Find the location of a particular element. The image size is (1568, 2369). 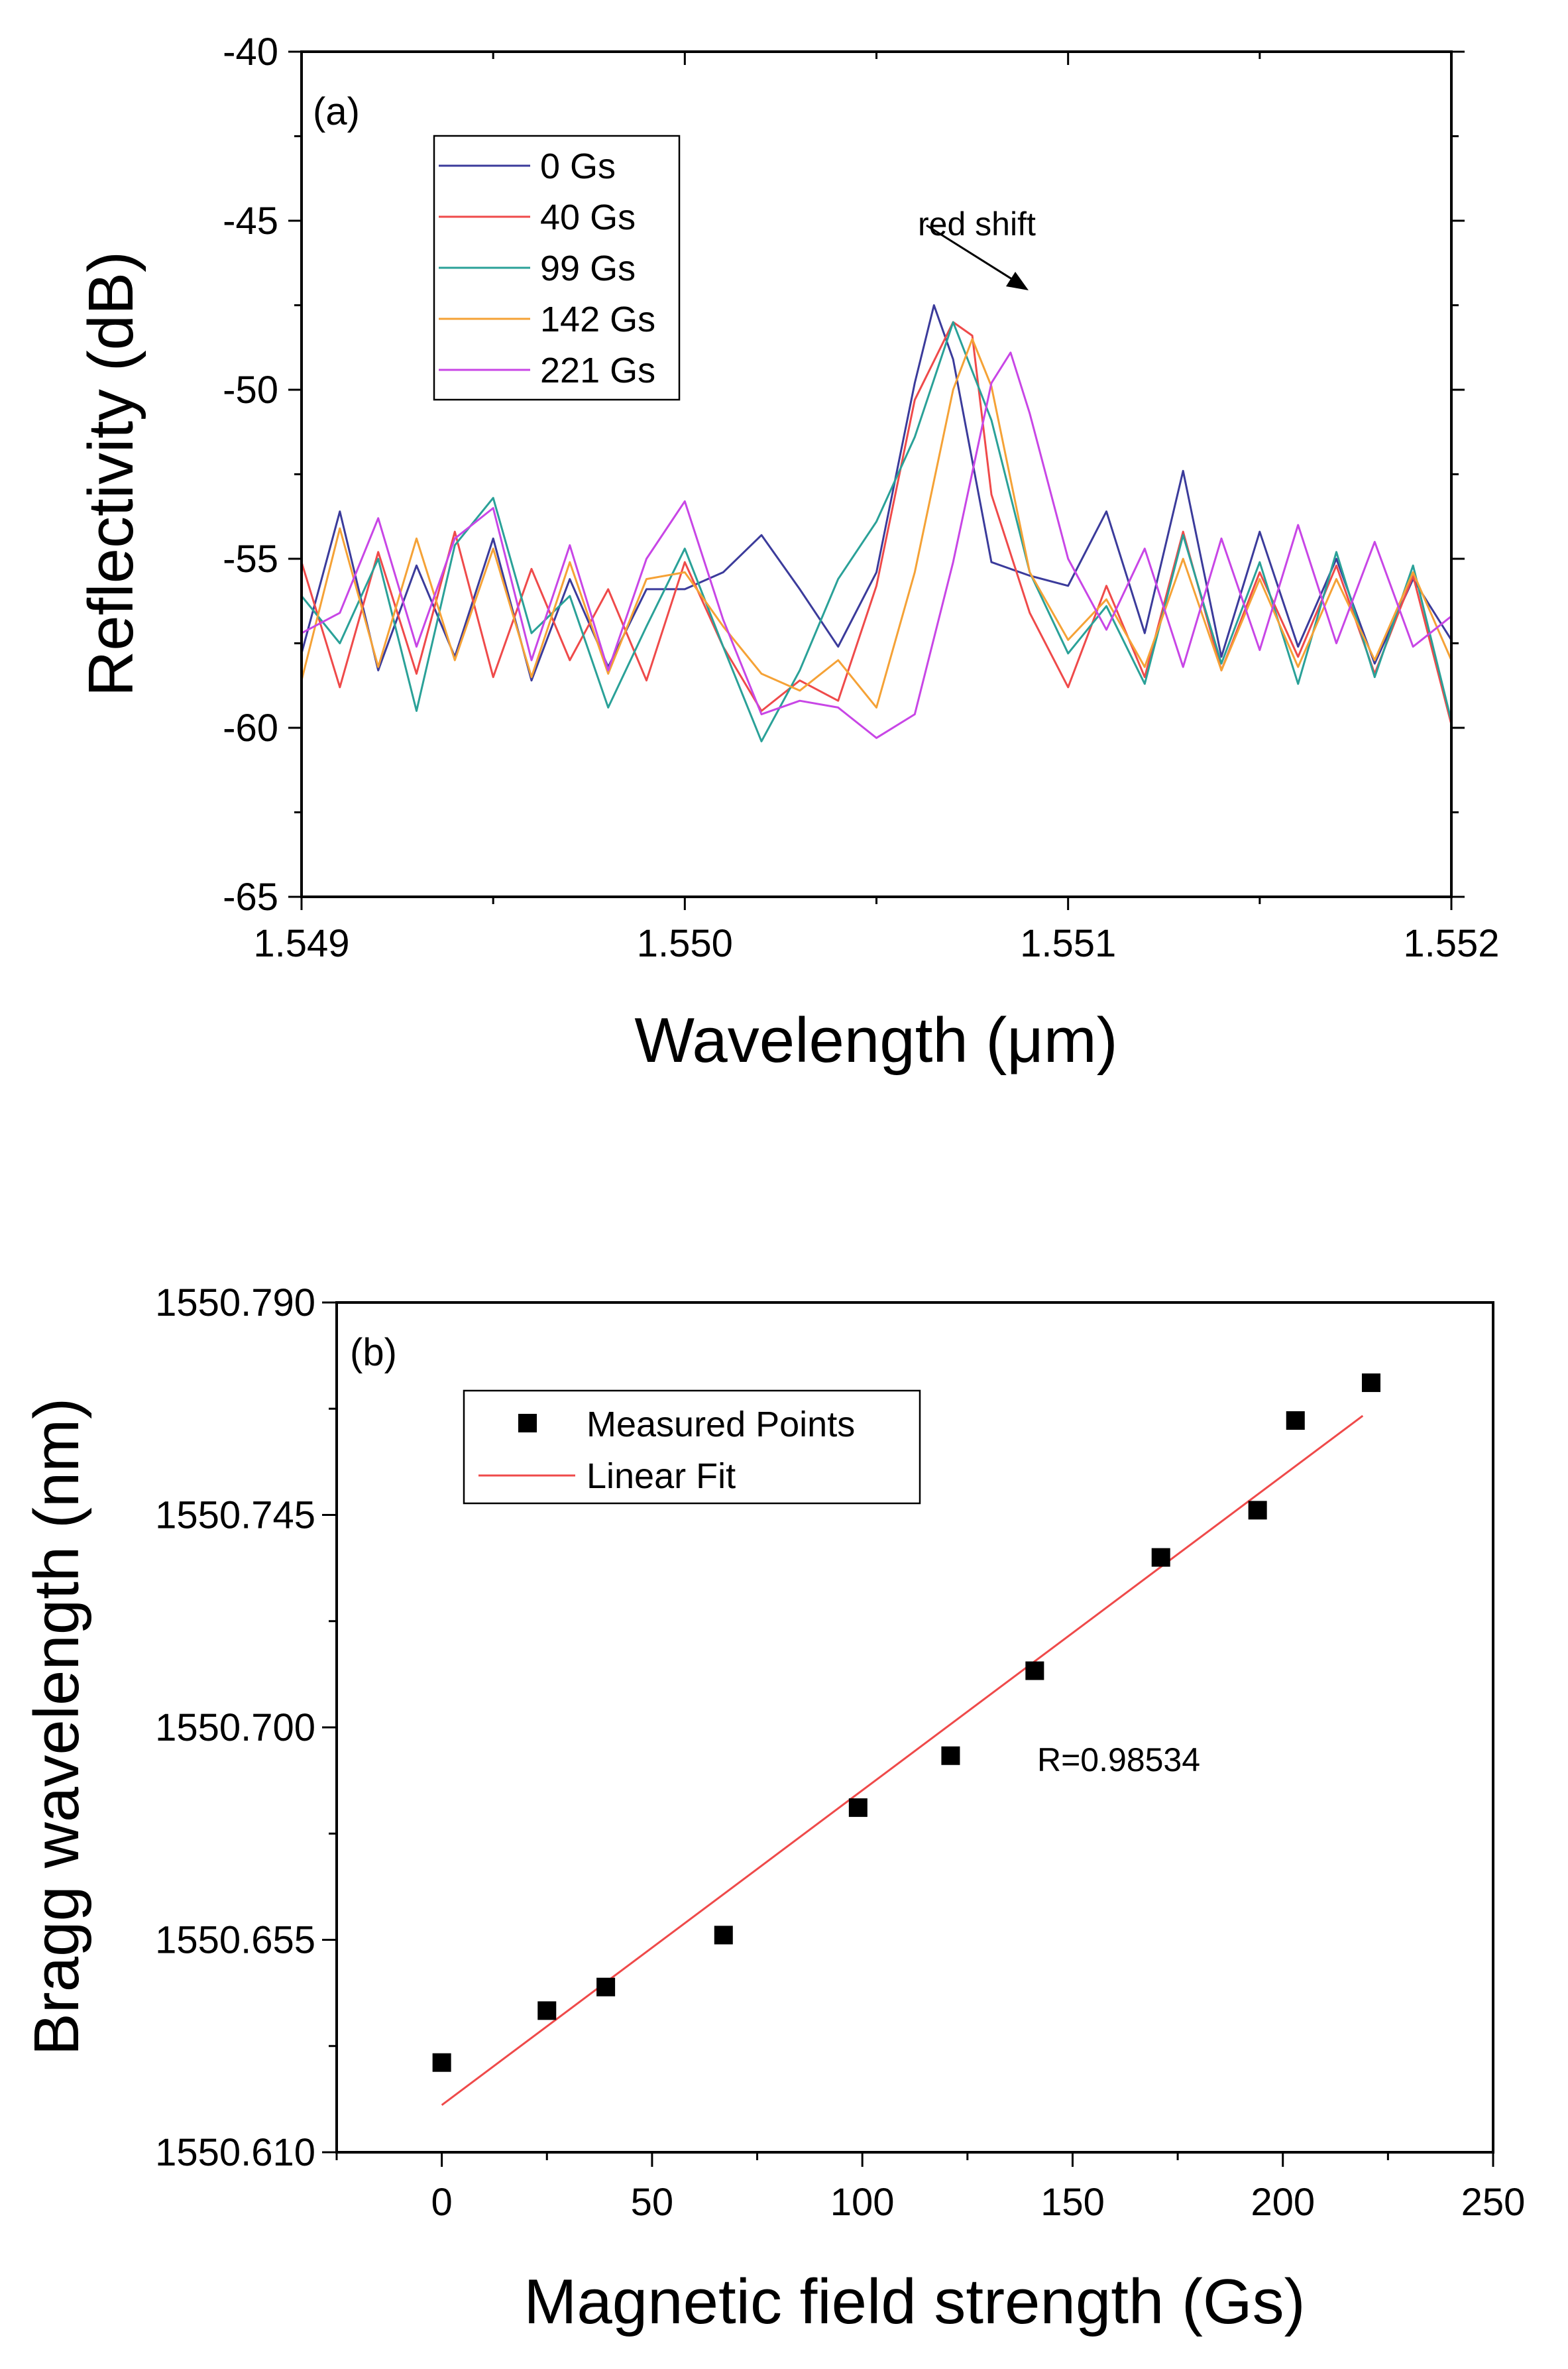

chart-b-x-tick-label: 200 is located at coordinates (1283, 2202).